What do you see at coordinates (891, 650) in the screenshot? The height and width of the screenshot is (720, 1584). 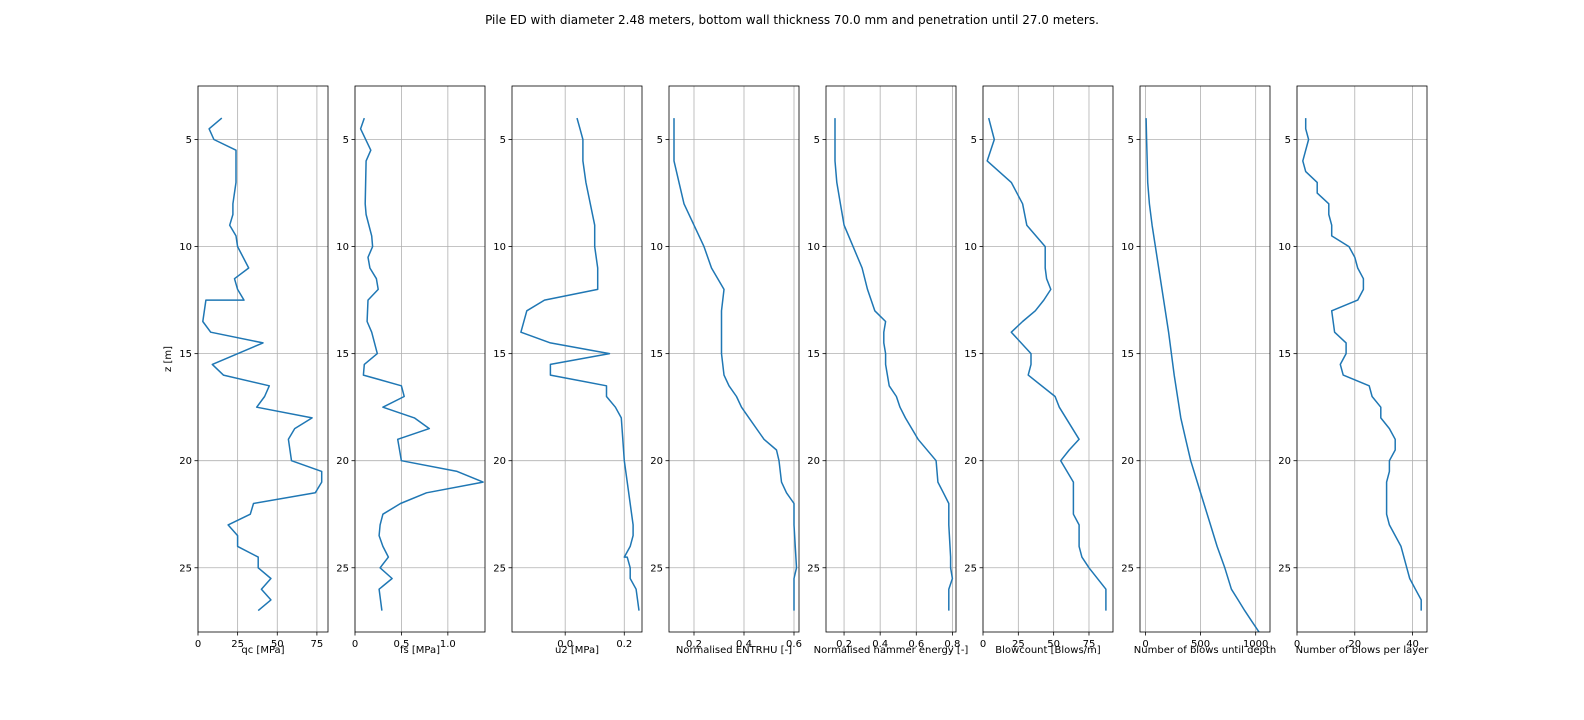 I see `x-axis-label: Normalised hammer energy [-]` at bounding box center [891, 650].